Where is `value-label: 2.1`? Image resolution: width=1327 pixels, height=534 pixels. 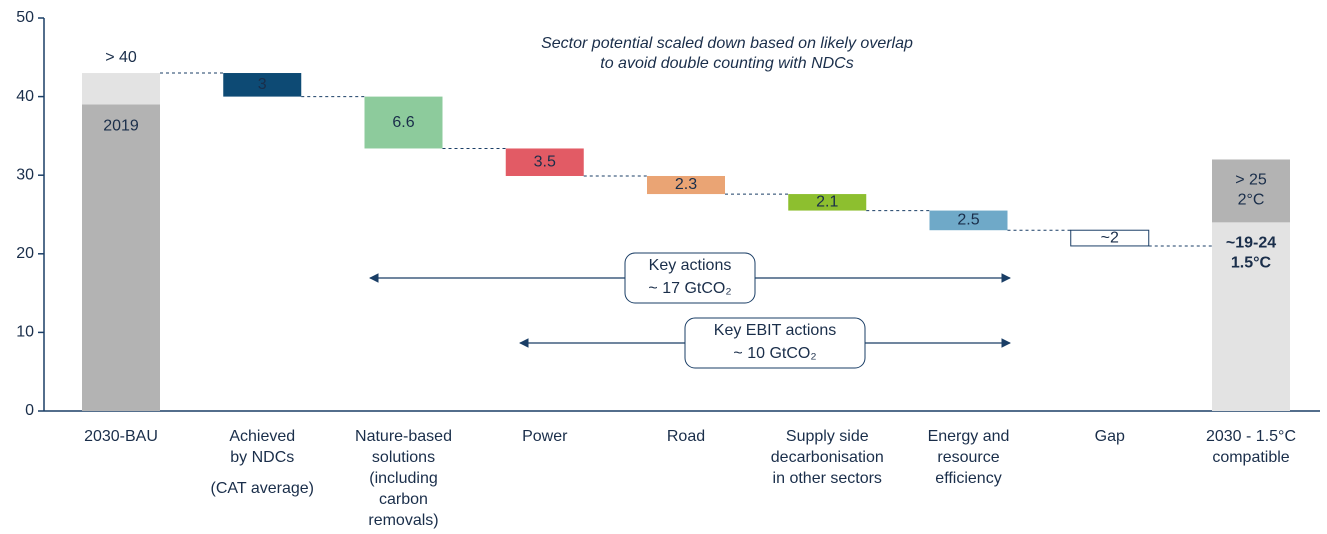 value-label: 2.1 is located at coordinates (827, 202).